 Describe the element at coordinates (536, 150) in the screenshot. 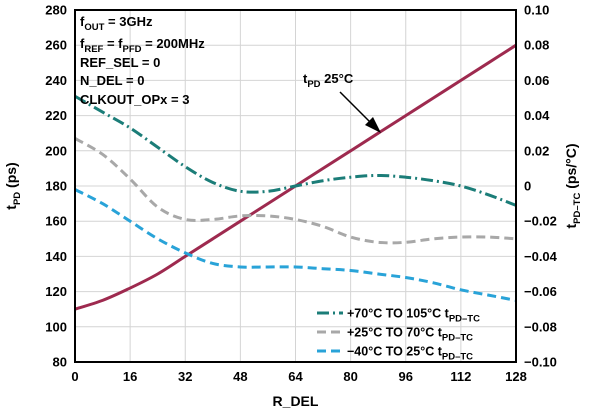

I see `y-right-tick-label: 0.02` at that location.